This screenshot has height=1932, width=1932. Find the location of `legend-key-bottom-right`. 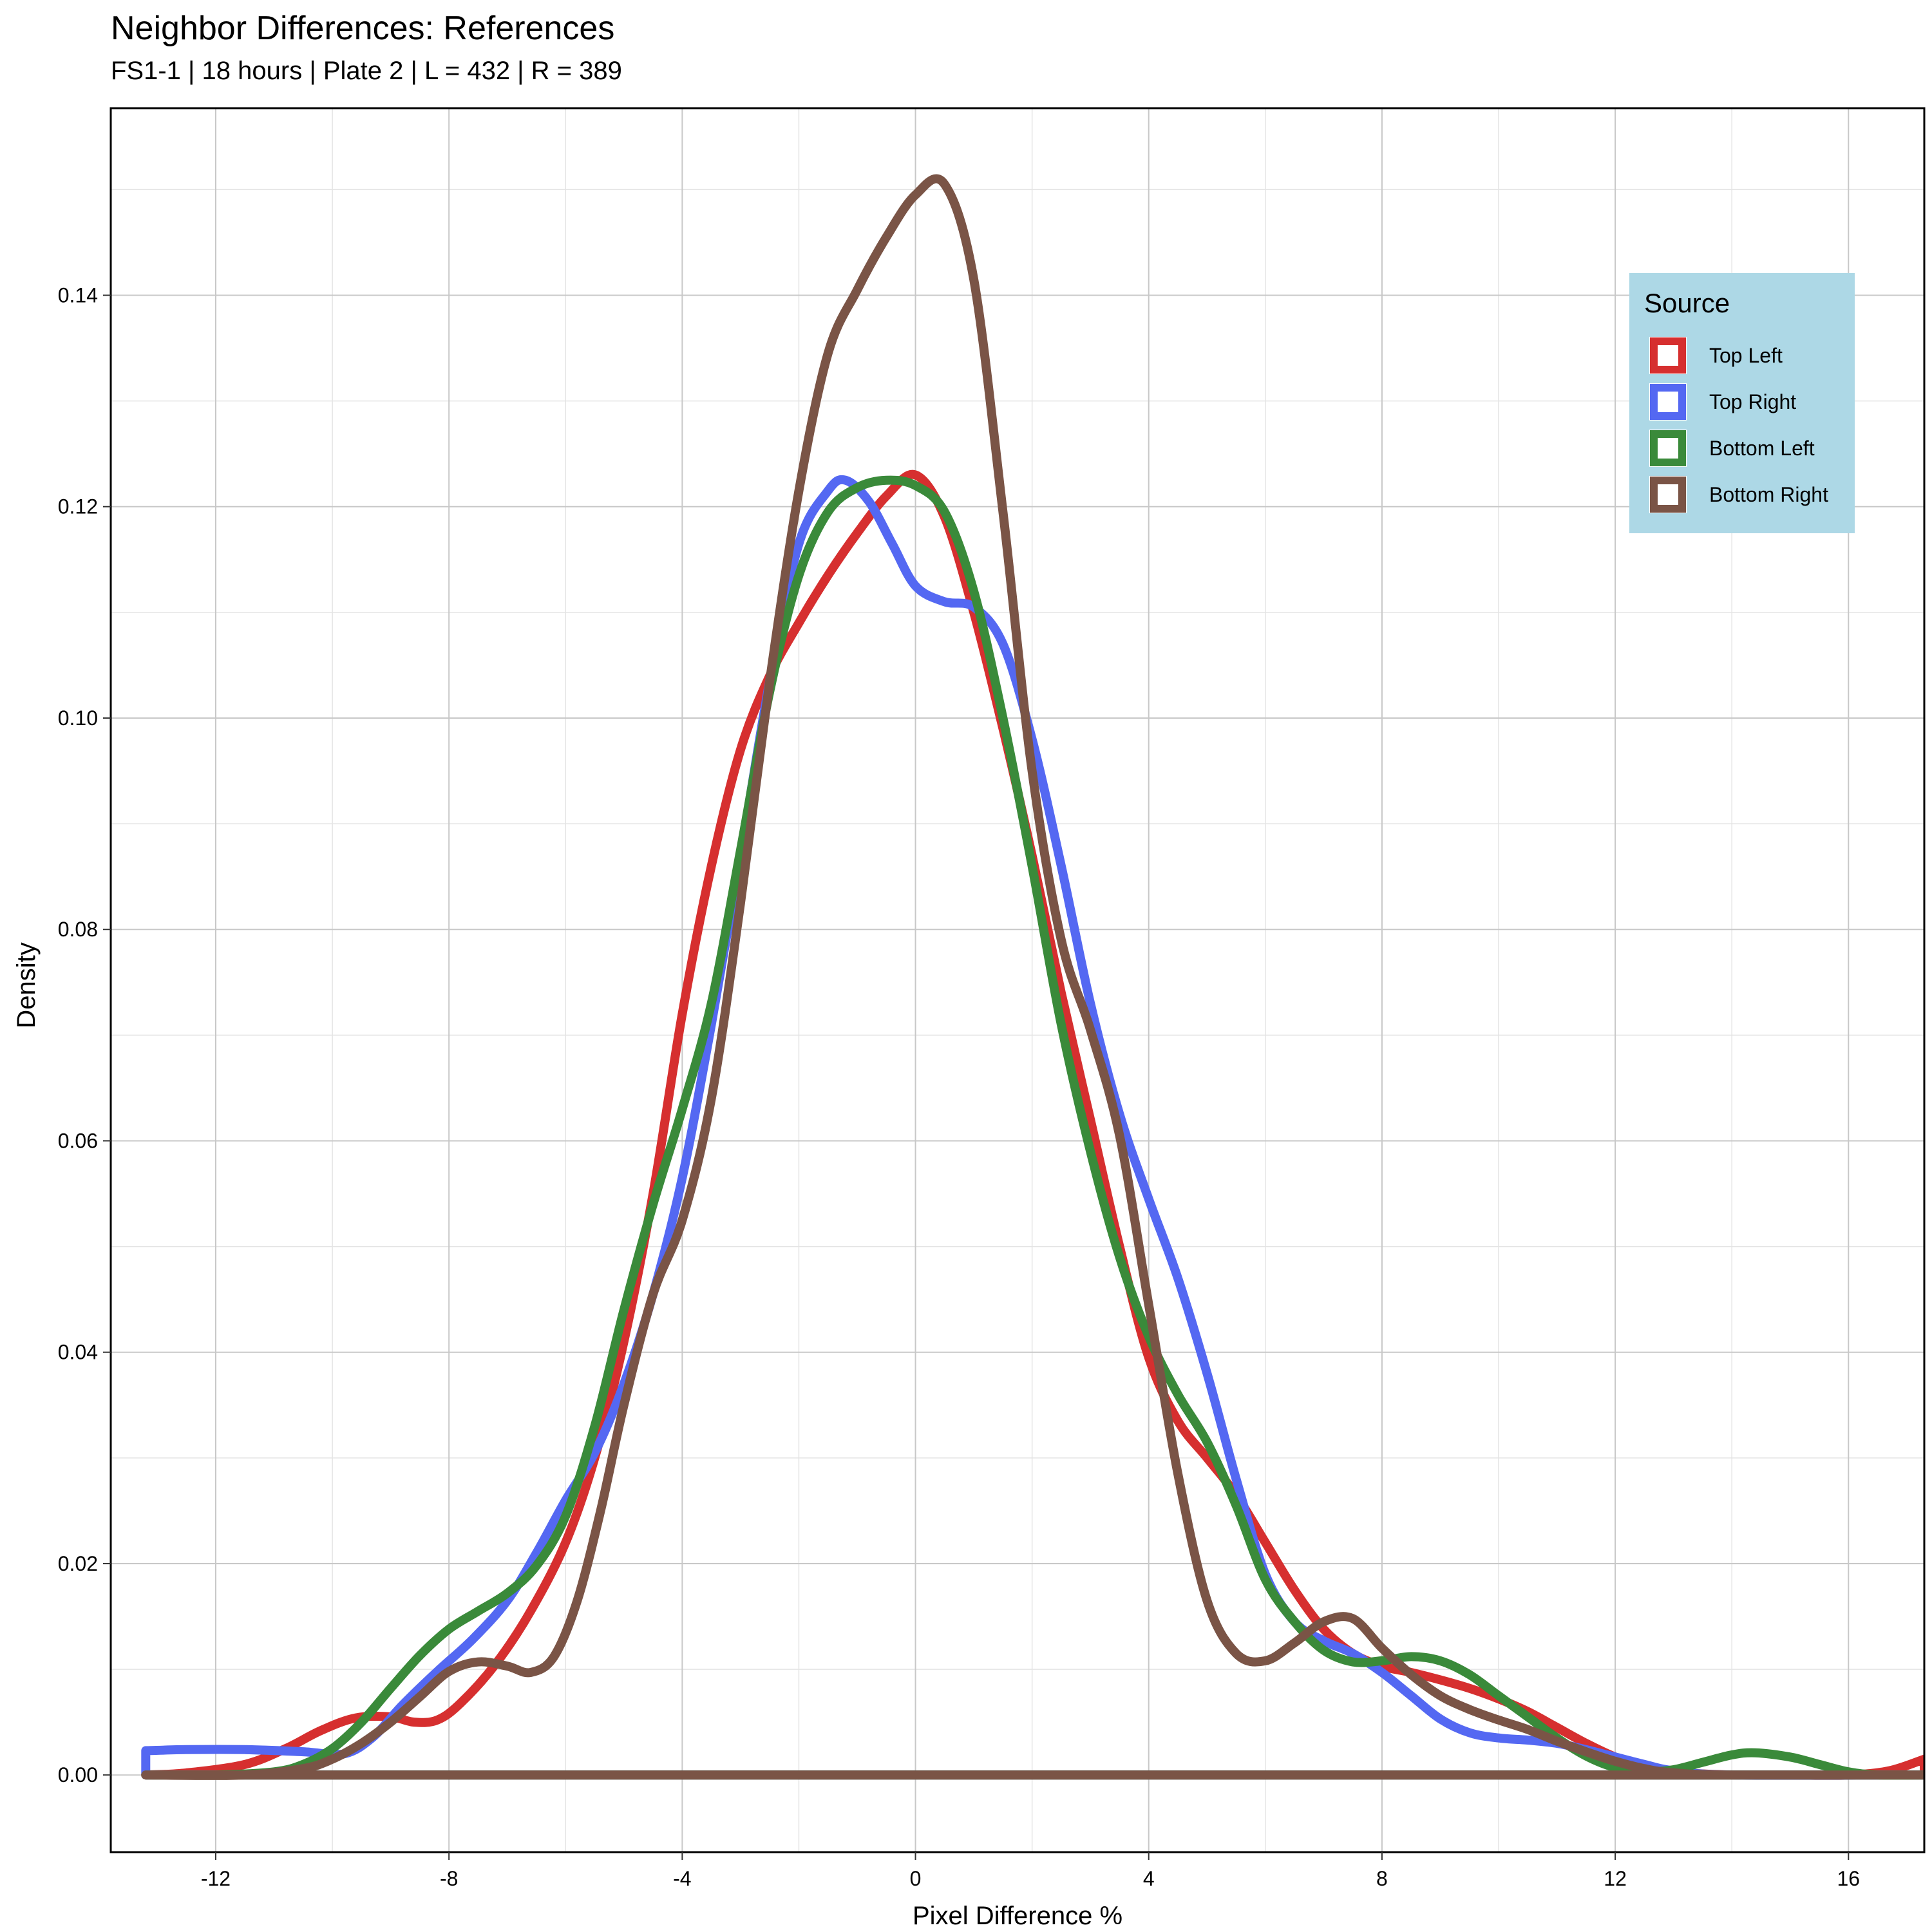

legend-key-bottom-right is located at coordinates (1668, 495).